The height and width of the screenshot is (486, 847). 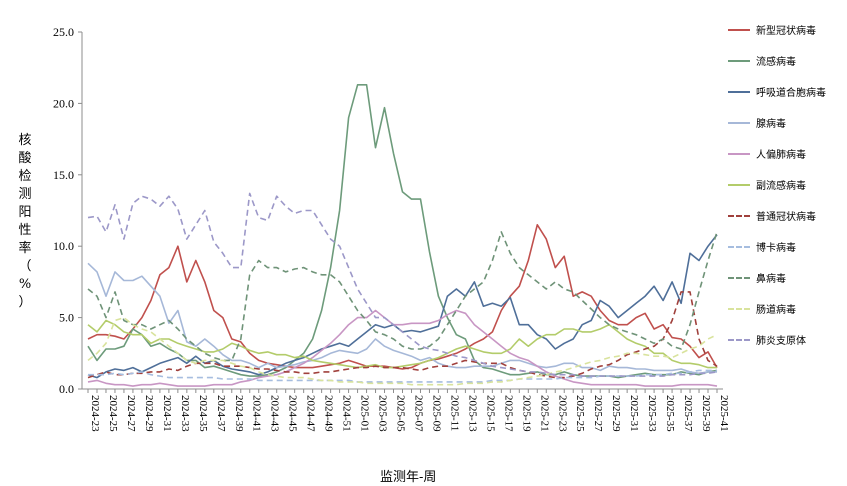 I want to click on x-tick-label: 2025-29, so click(x=616, y=413).